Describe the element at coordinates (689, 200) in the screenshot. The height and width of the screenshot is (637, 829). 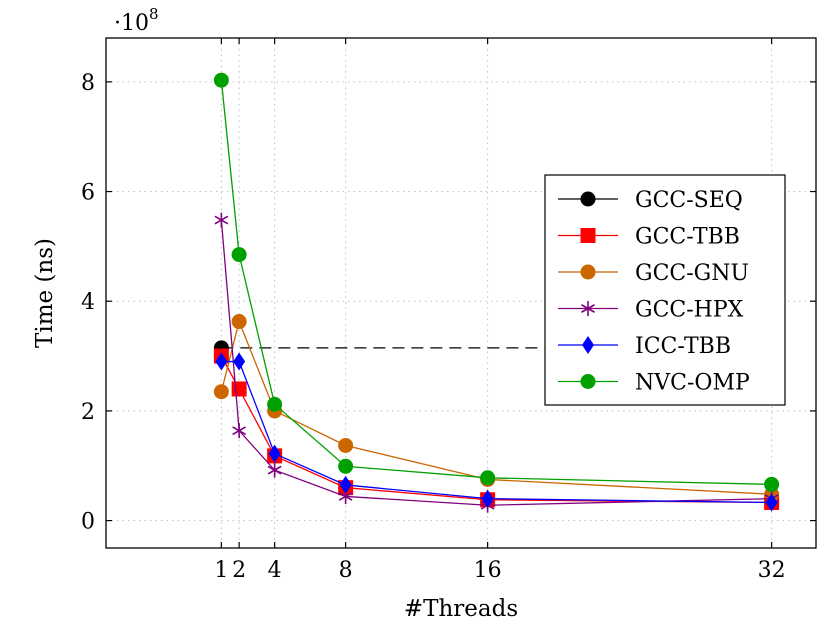
I see `legend-label-gcc-seq: GCC-SEQ` at that location.